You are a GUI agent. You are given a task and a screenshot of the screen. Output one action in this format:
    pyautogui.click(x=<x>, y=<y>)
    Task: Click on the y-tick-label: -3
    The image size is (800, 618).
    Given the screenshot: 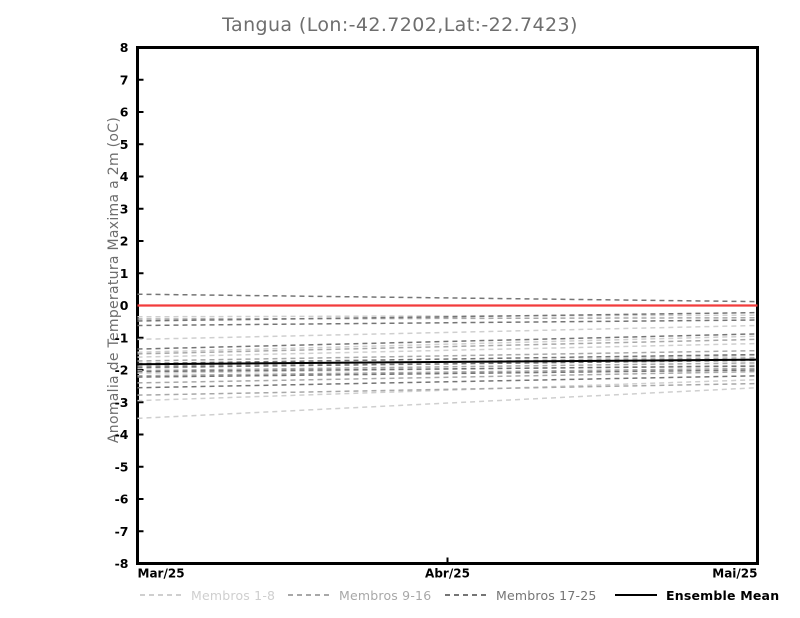 What is the action you would take?
    pyautogui.click(x=122, y=402)
    